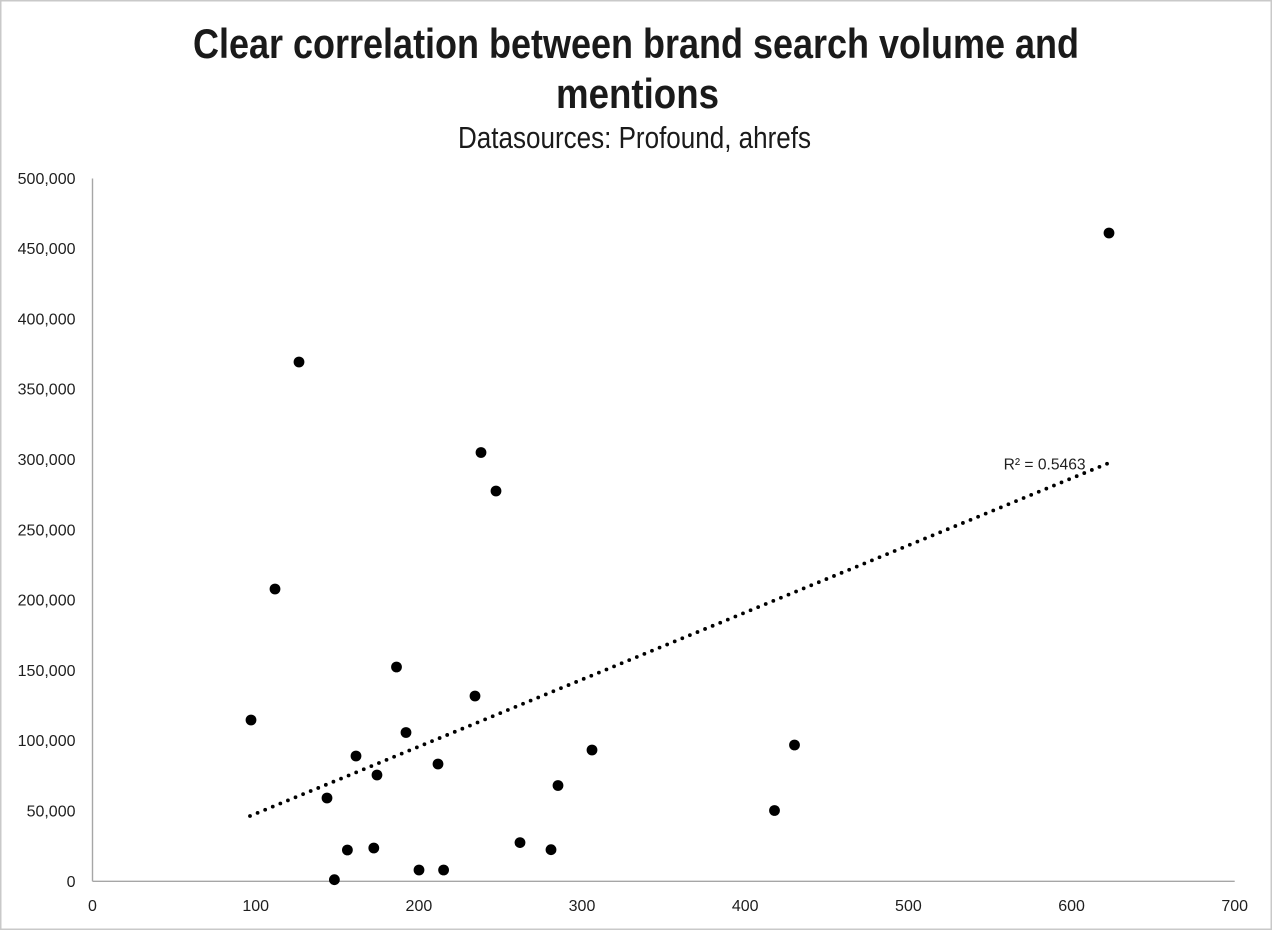 This screenshot has width=1272, height=930. Describe the element at coordinates (47, 530) in the screenshot. I see `svg-text: 250,000` at that location.